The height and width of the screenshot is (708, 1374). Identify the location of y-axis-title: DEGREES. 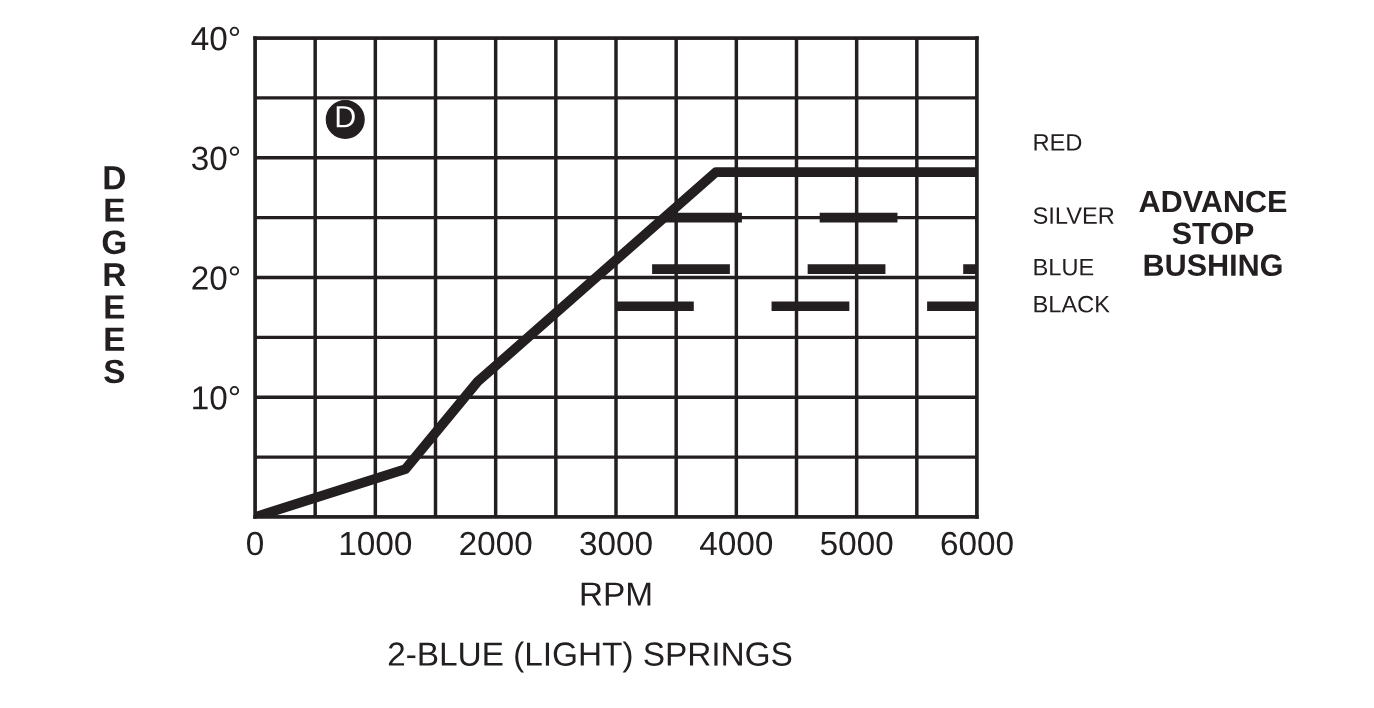
(114, 275).